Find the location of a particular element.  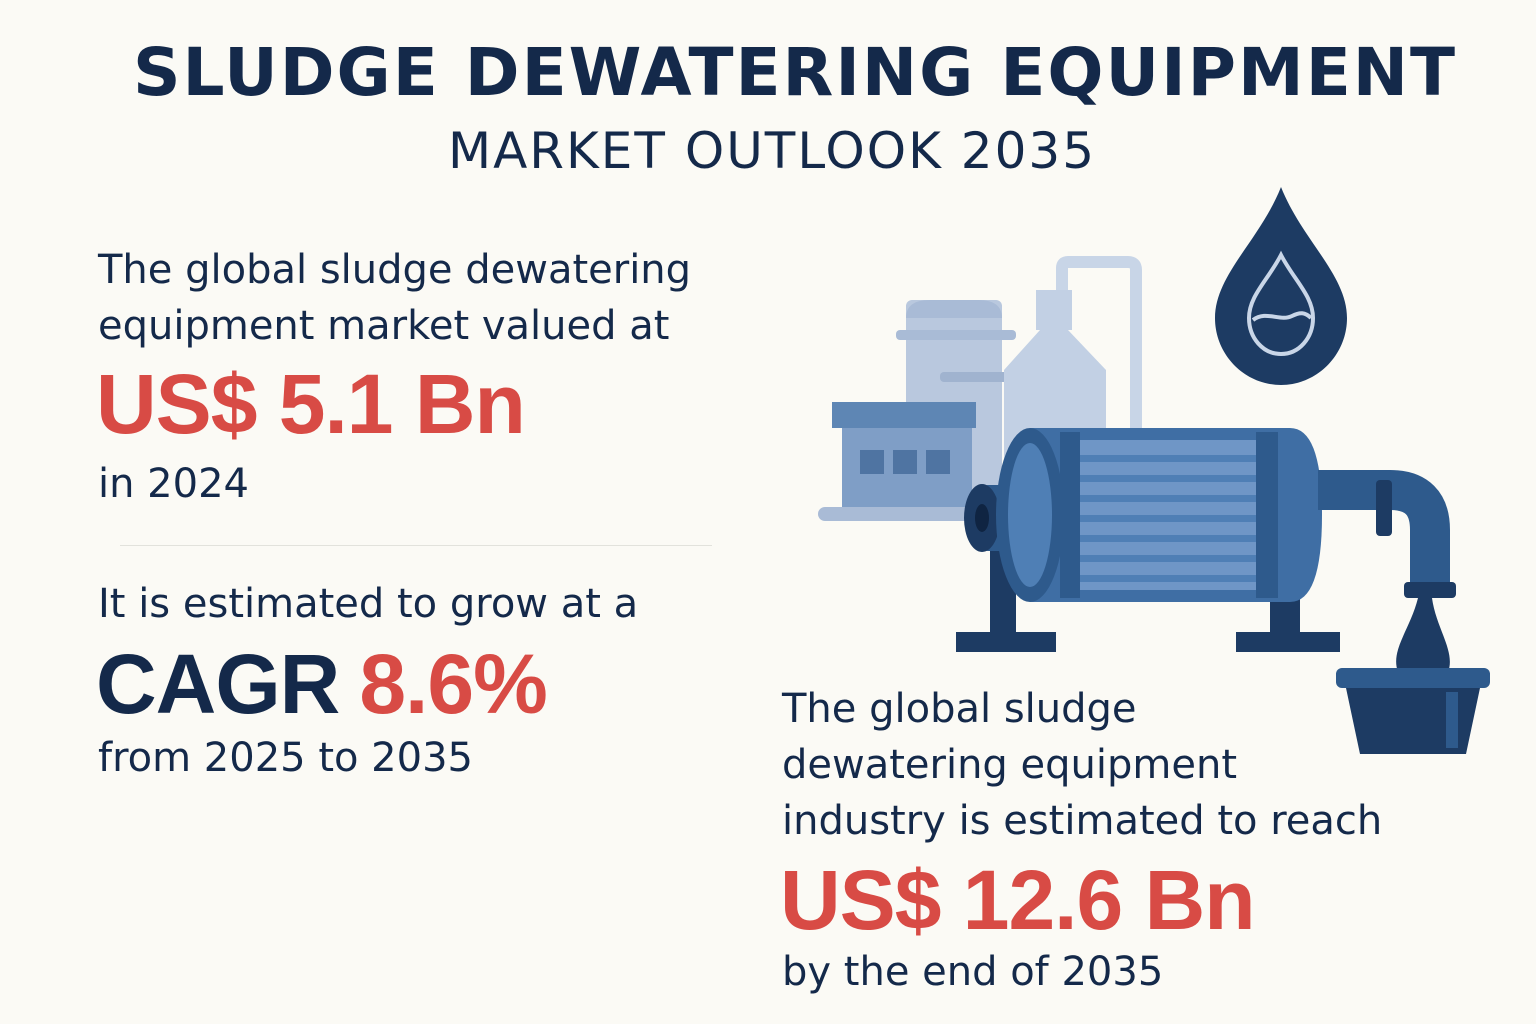

stat-growth-cagr: CAGR 8.6% is located at coordinates (322, 684).